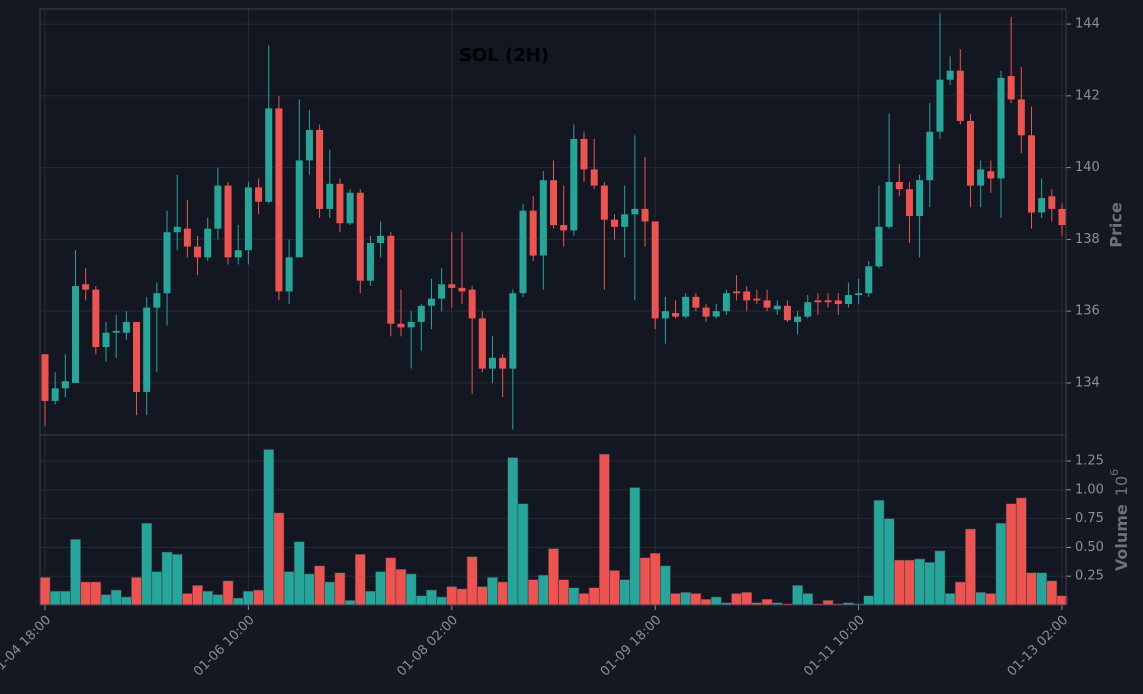 Image resolution: width=1143 pixels, height=694 pixels. What do you see at coordinates (1089, 518) in the screenshot?
I see `y-tick-label: 0.75` at bounding box center [1089, 518].